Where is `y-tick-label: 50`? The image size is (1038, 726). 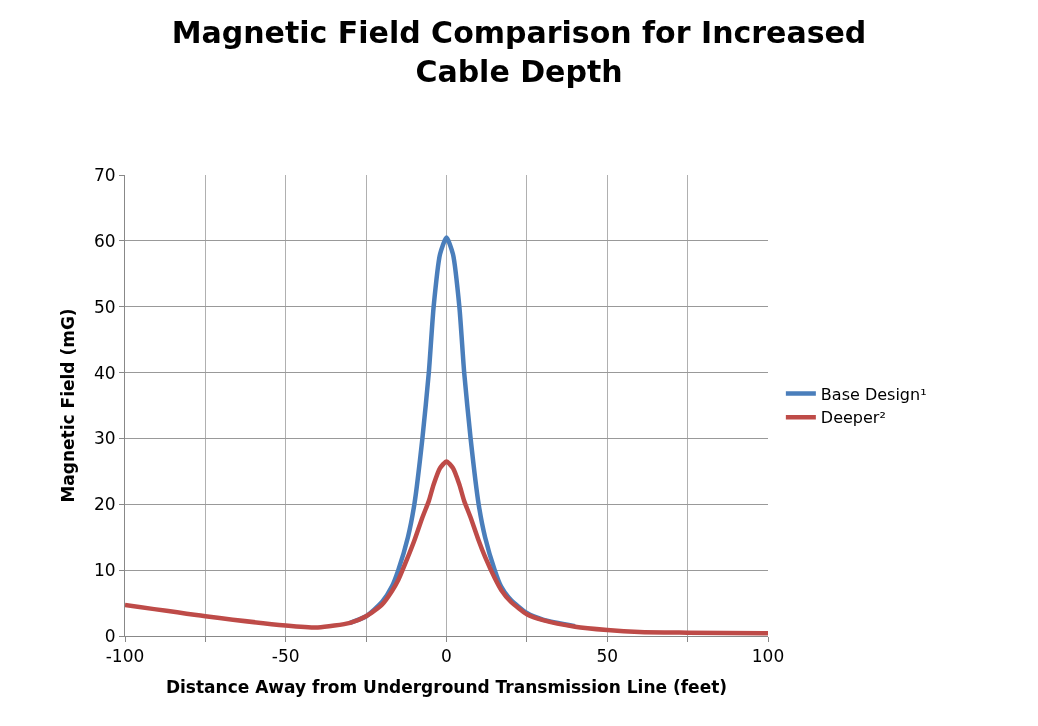 y-tick-label: 50 is located at coordinates (104, 306).